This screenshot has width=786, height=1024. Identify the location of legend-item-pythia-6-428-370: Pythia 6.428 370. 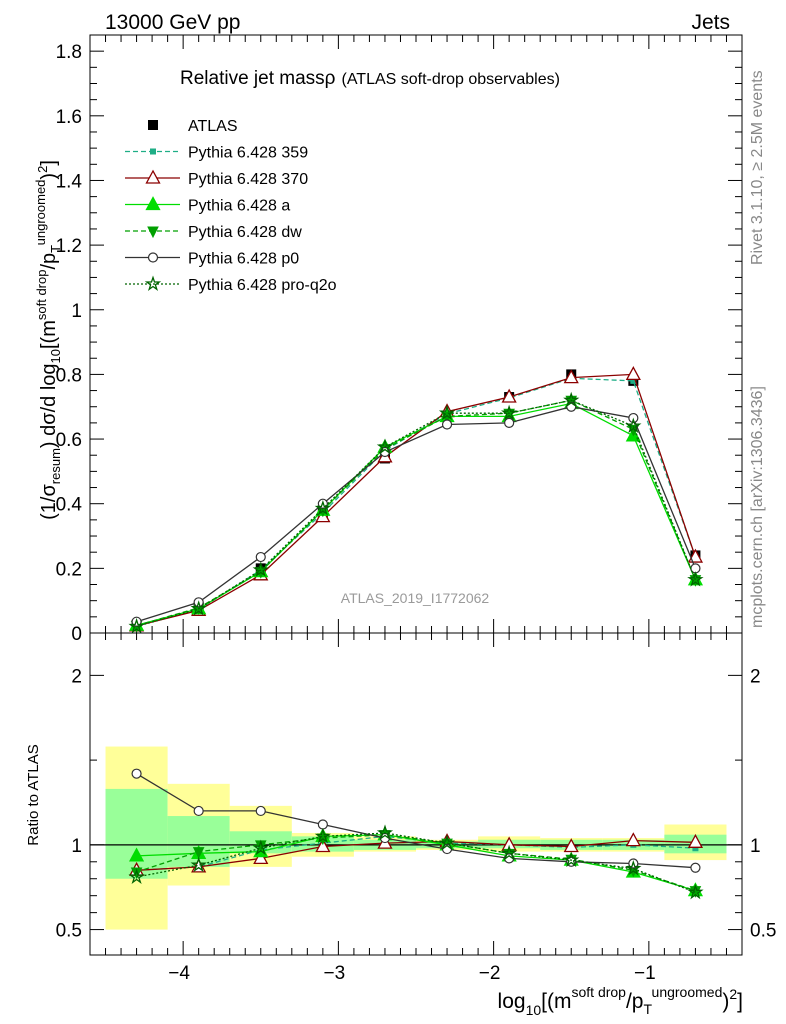
(216, 178).